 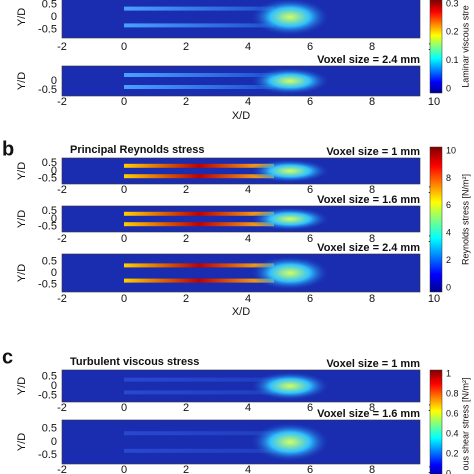 I want to click on colorbar-tick-label: 0.6, so click(x=452, y=413).